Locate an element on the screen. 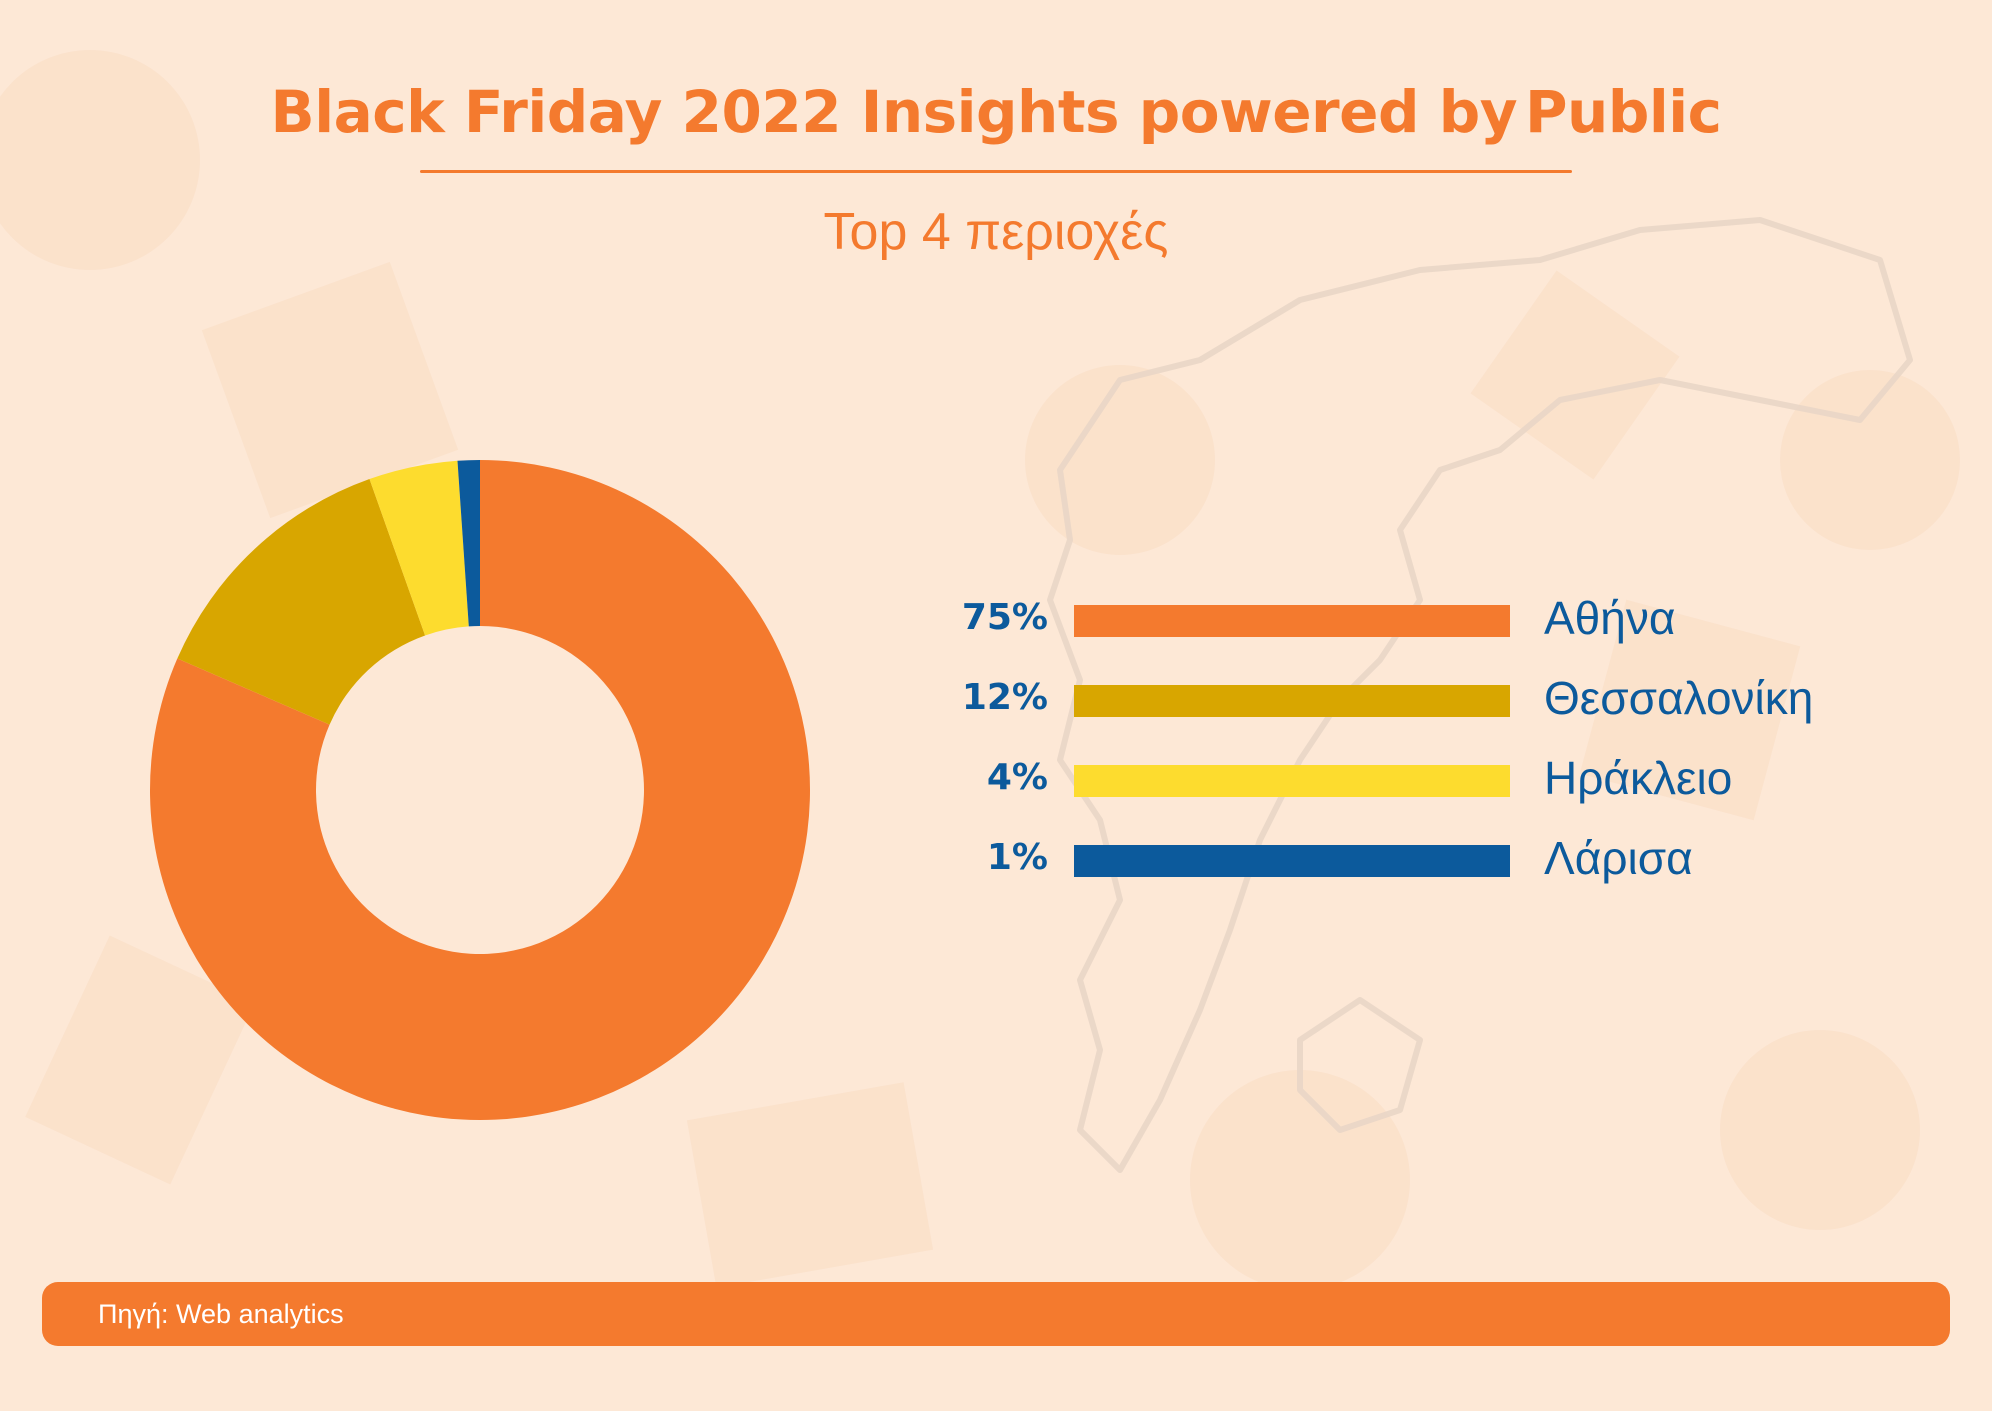 This screenshot has width=1992, height=1411. brand-logo: Public is located at coordinates (1623, 112).